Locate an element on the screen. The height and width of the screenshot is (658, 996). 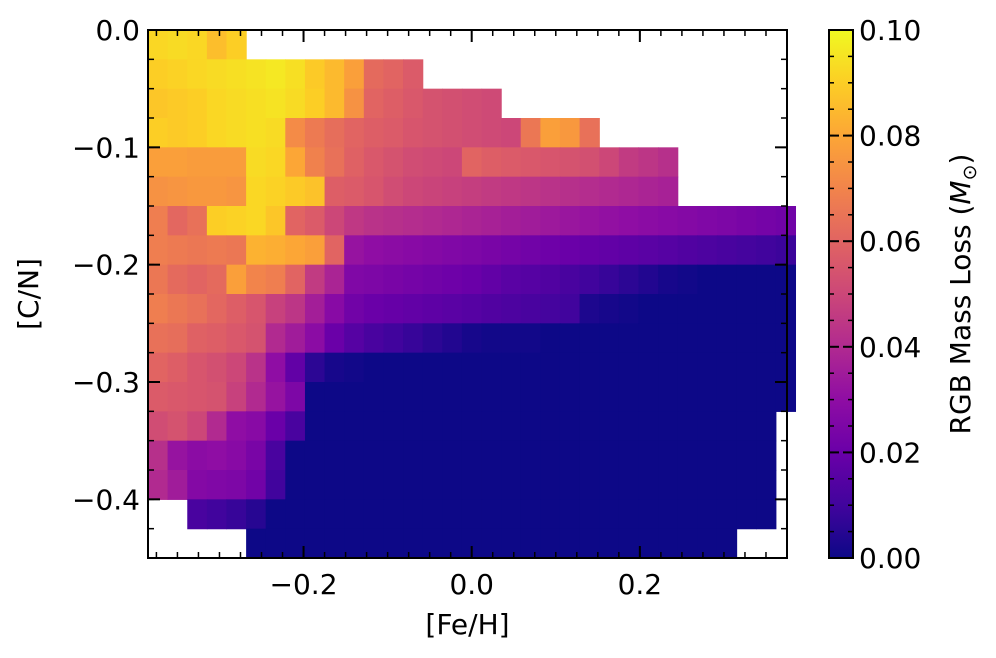
colorbar-tick-label: 0.02 is located at coordinates (890, 452).